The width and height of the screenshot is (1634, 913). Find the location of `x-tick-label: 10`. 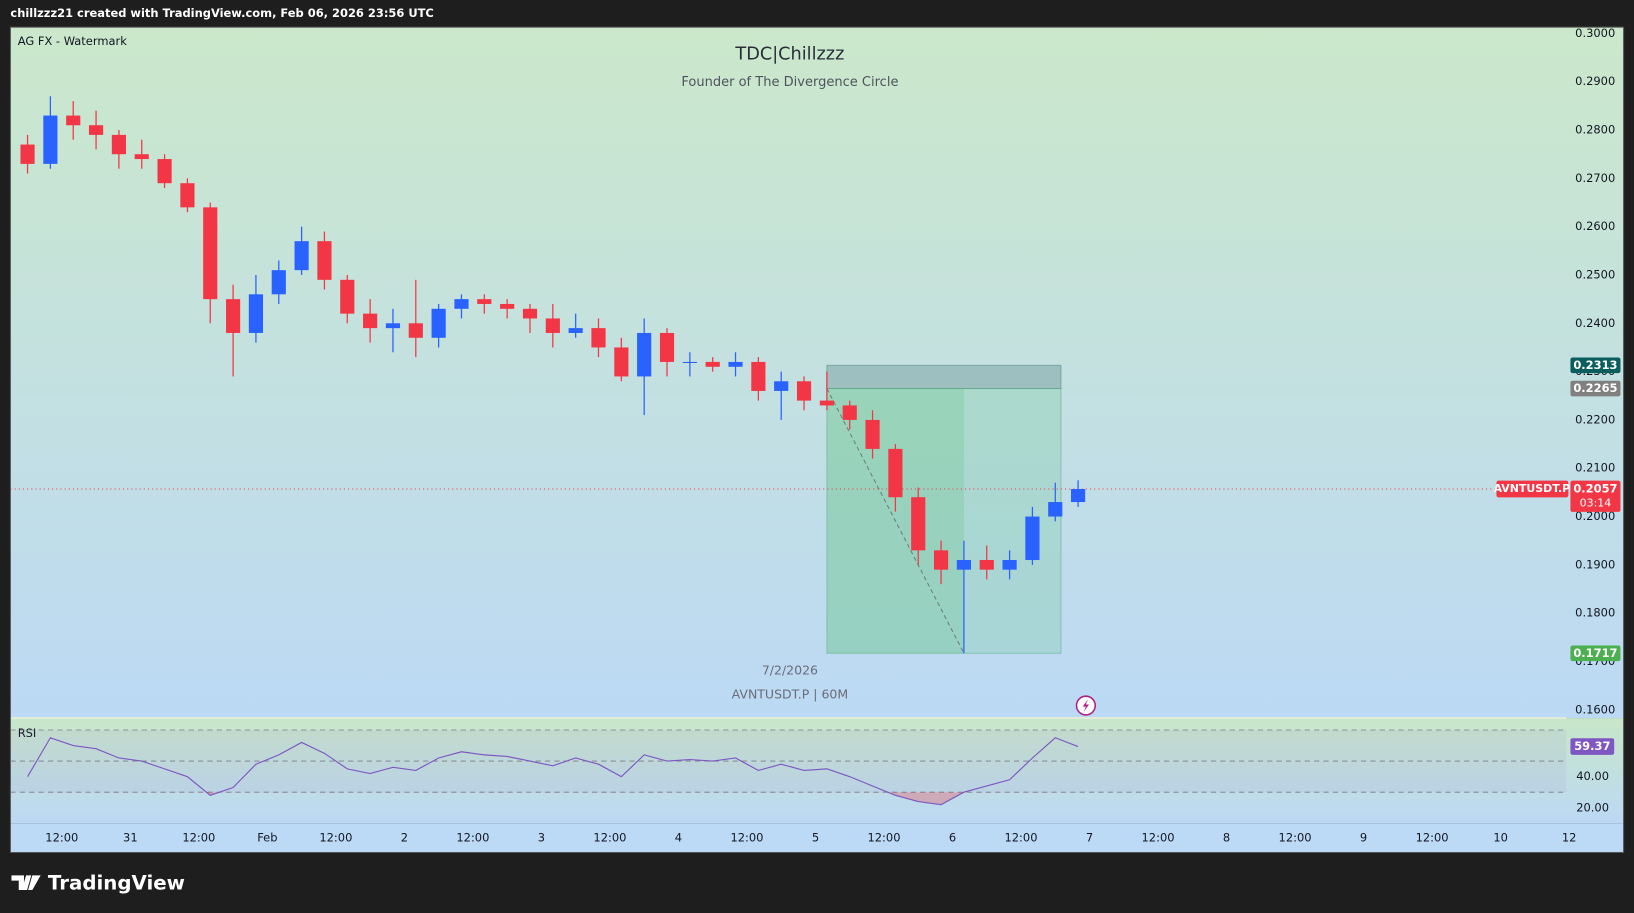

x-tick-label: 10 is located at coordinates (1500, 837).